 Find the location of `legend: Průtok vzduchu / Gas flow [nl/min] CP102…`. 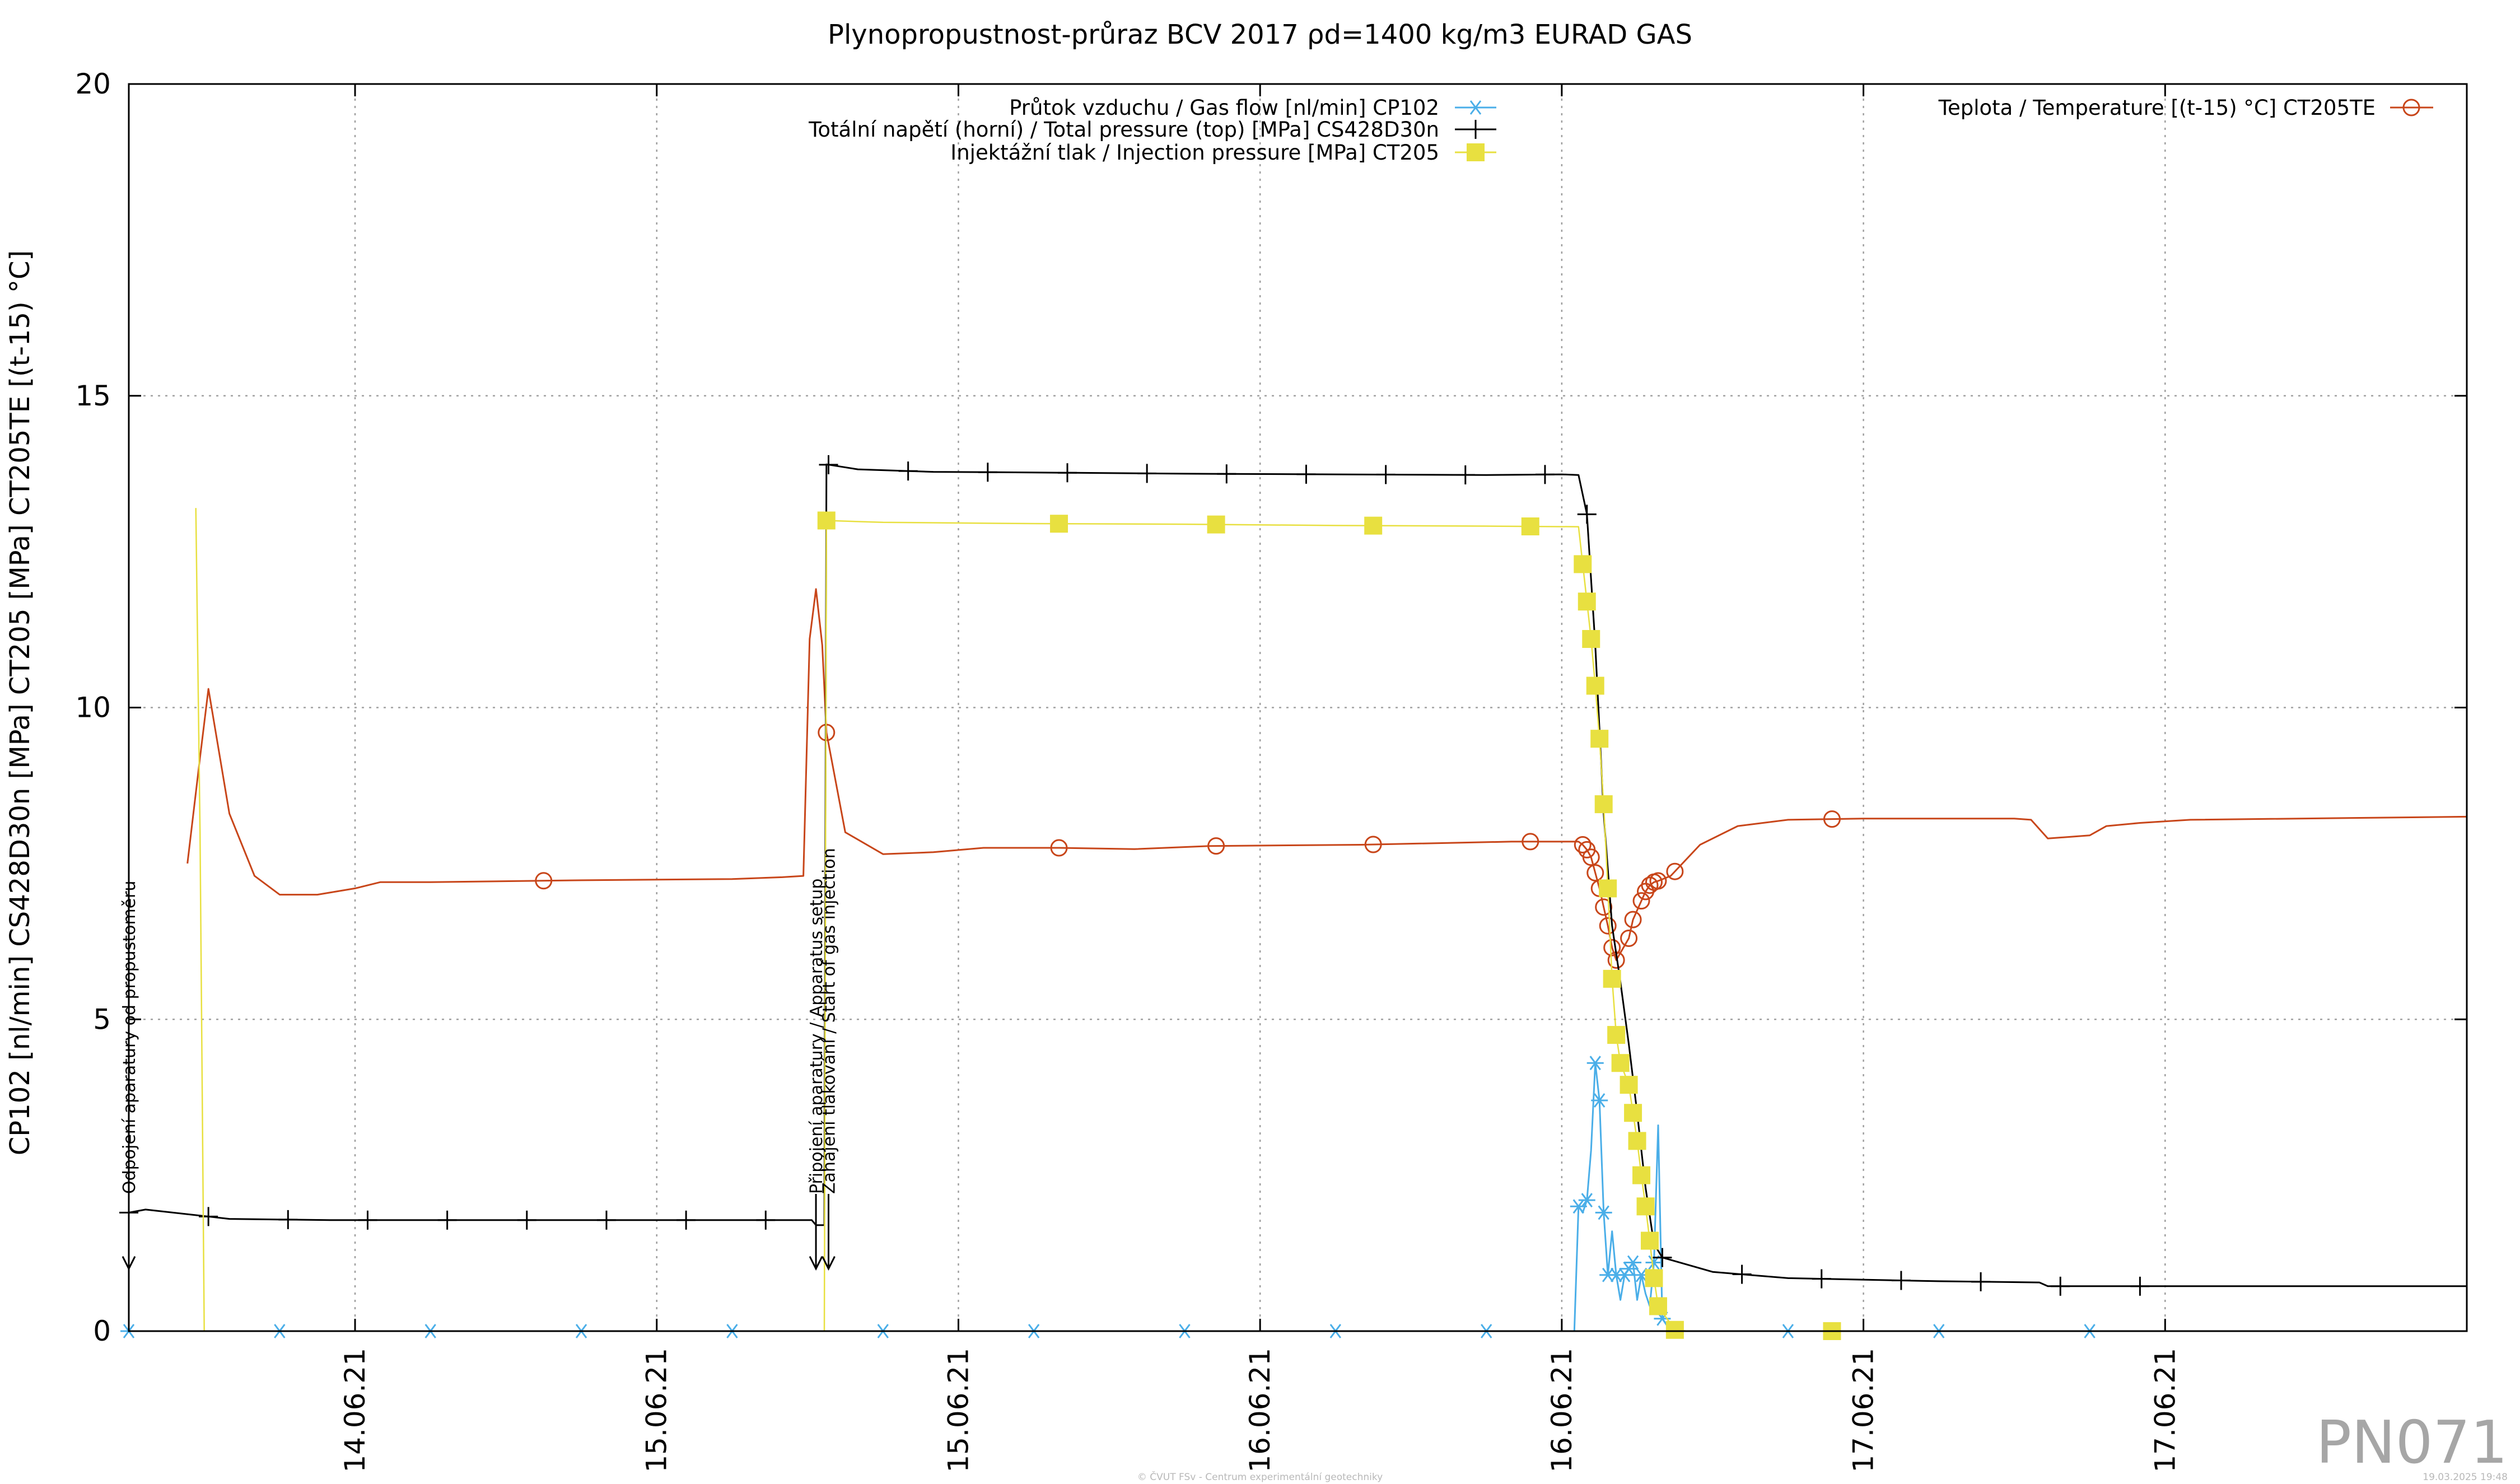

legend: Průtok vzduchu / Gas flow [nl/min] CP102… is located at coordinates (1621, 131).